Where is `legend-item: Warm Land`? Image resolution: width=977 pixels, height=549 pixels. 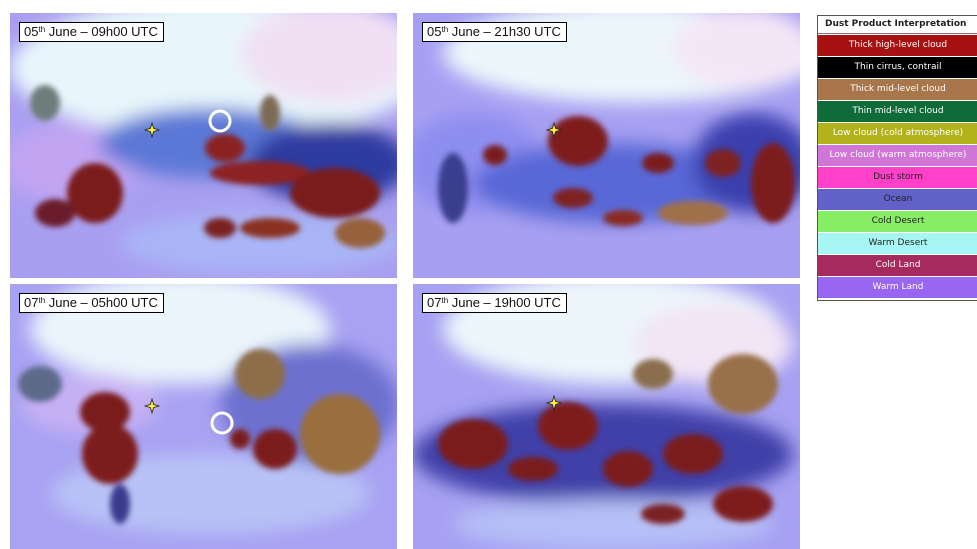 legend-item: Warm Land is located at coordinates (897, 287).